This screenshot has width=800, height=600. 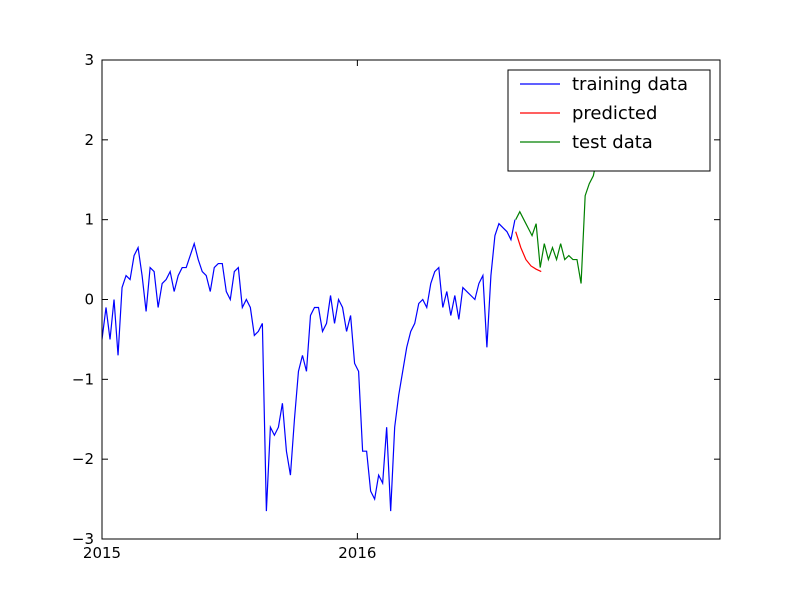 I want to click on y-tick-label: −2, so click(x=83, y=459).